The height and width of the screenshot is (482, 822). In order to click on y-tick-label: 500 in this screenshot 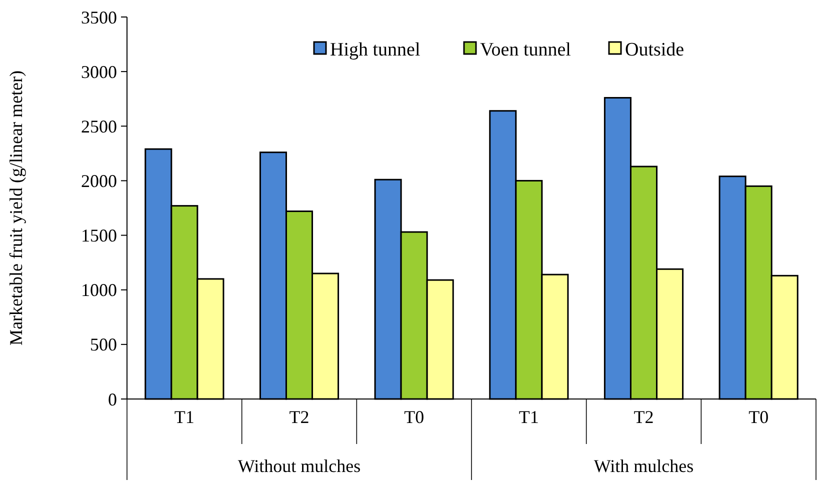, I will do `click(103, 344)`.